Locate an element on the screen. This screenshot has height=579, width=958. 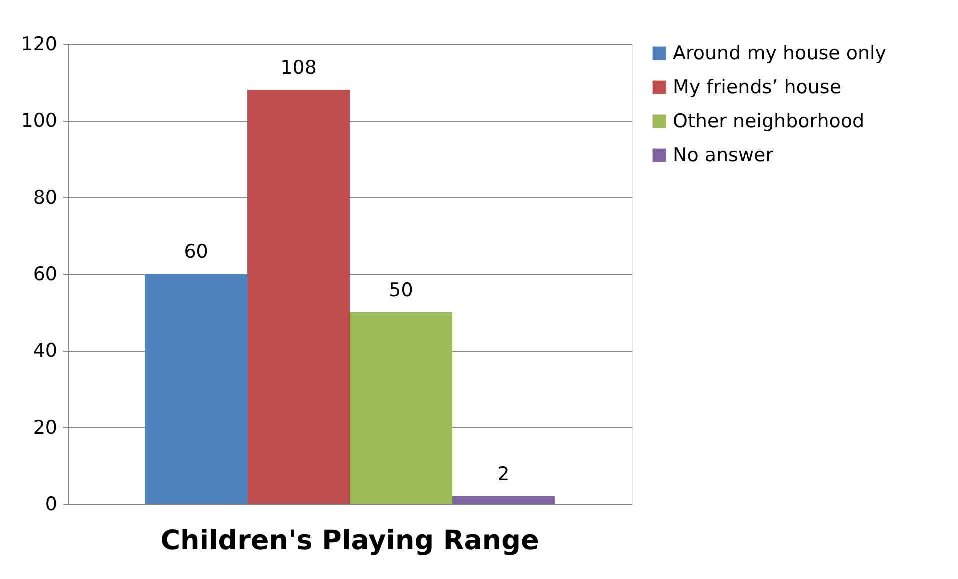
legend-label: Around my house only is located at coordinates (780, 53).